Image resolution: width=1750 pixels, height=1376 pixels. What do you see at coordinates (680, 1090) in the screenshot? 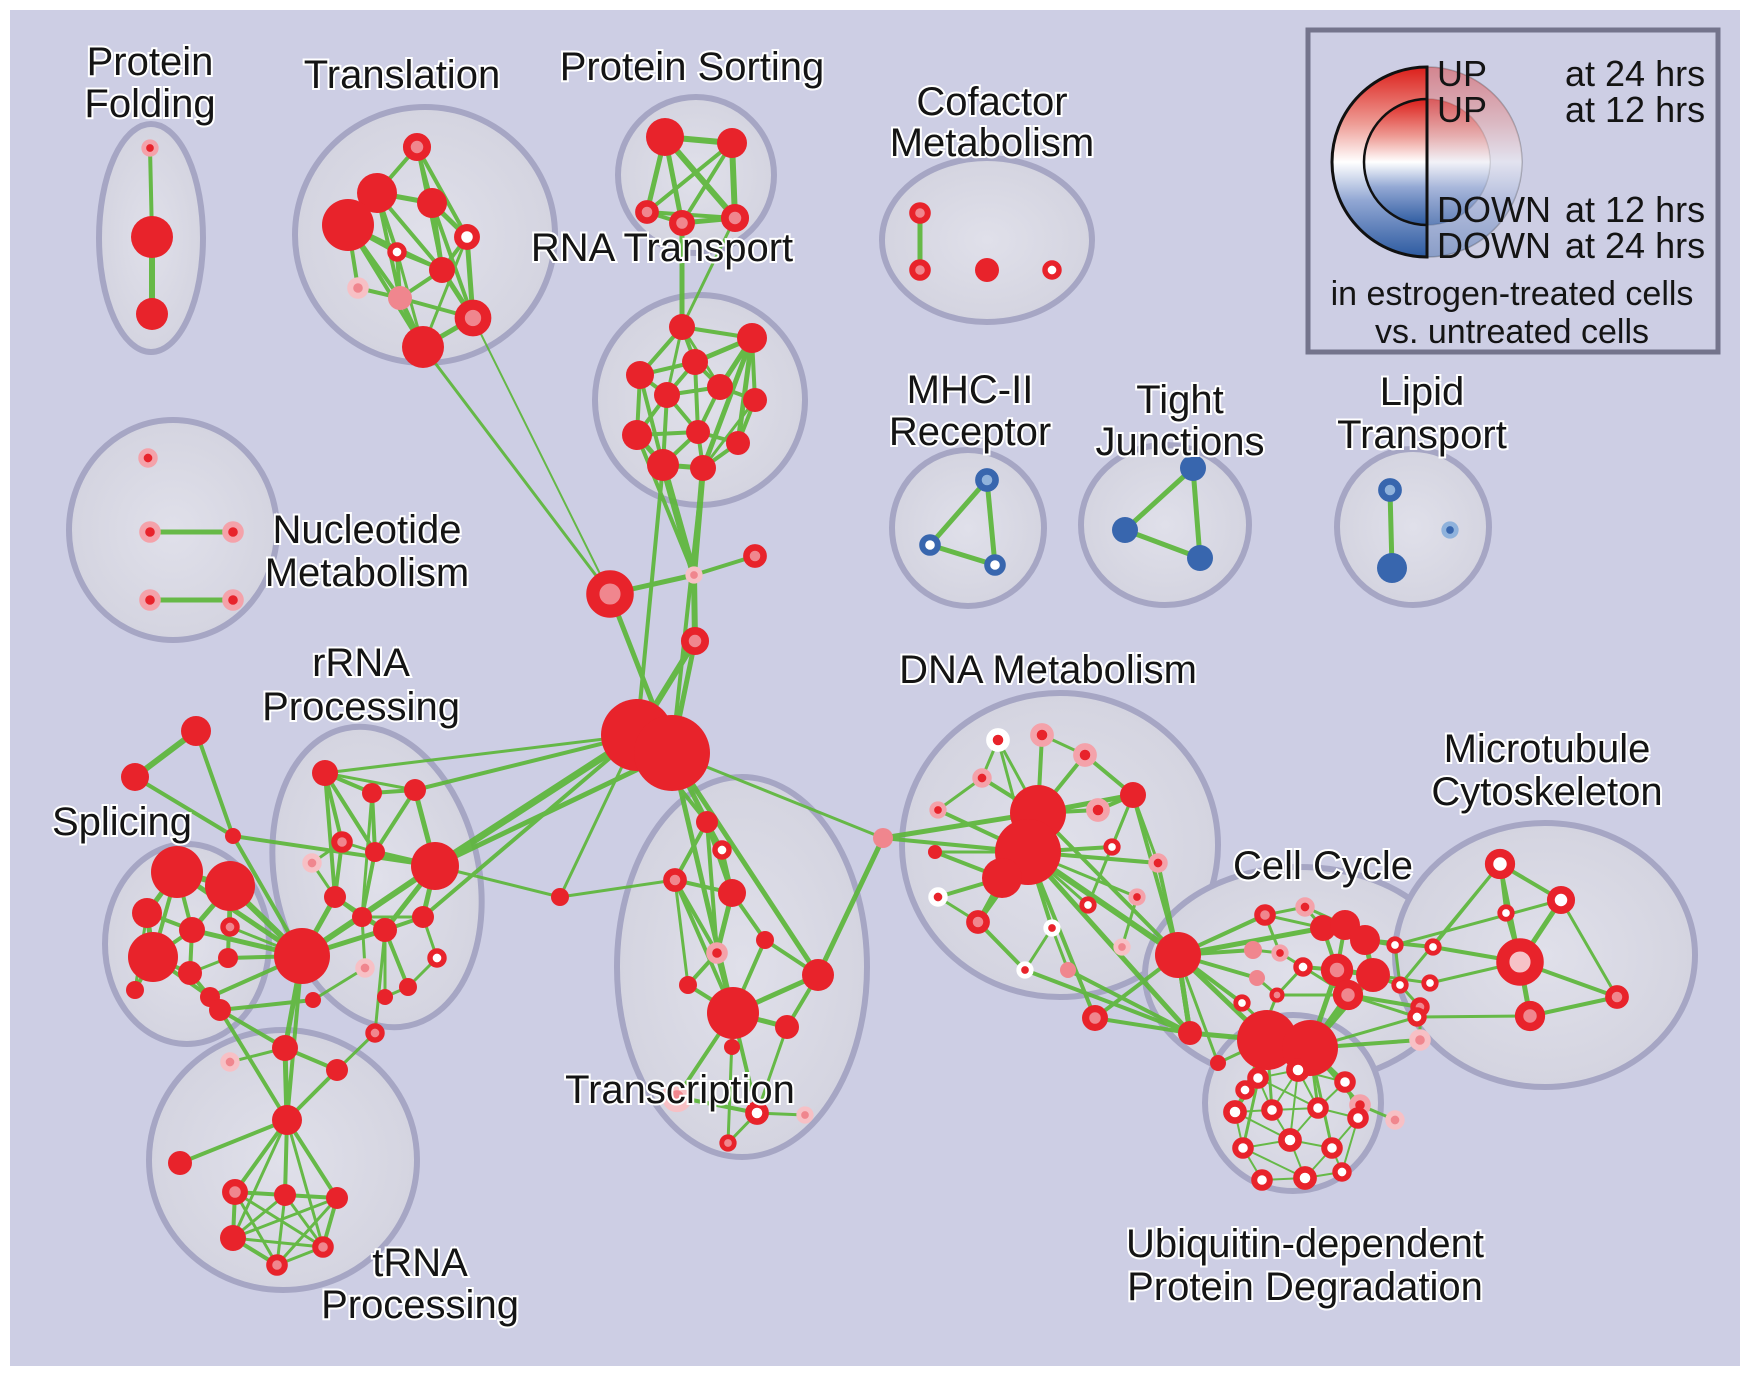
I see `cluster-transcription-label: Transcription` at bounding box center [680, 1090].